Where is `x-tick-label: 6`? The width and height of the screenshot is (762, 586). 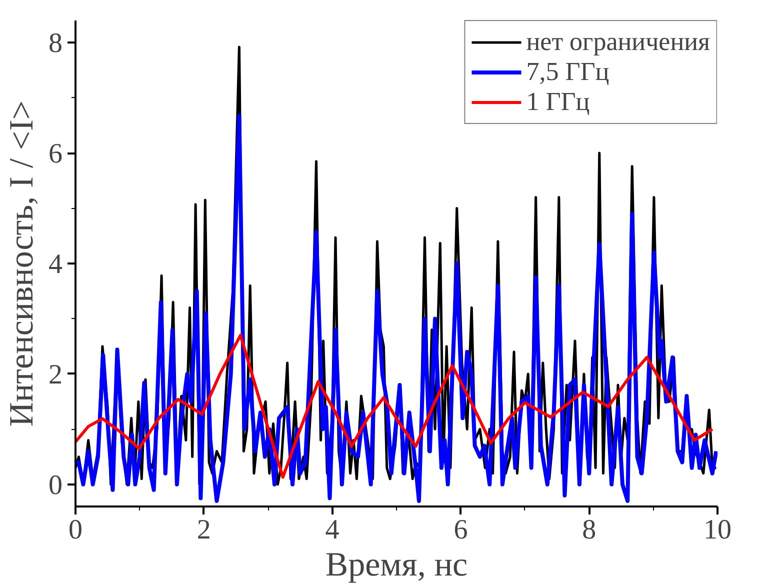 x-tick-label: 6 is located at coordinates (461, 530).